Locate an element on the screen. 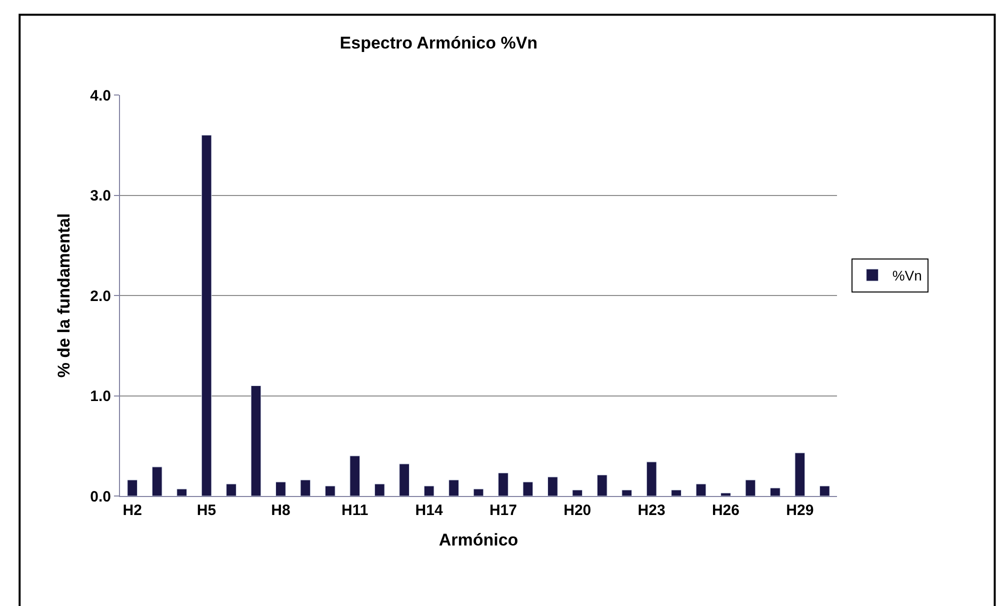 The height and width of the screenshot is (606, 997). x-tick-label: H5 is located at coordinates (206, 510).